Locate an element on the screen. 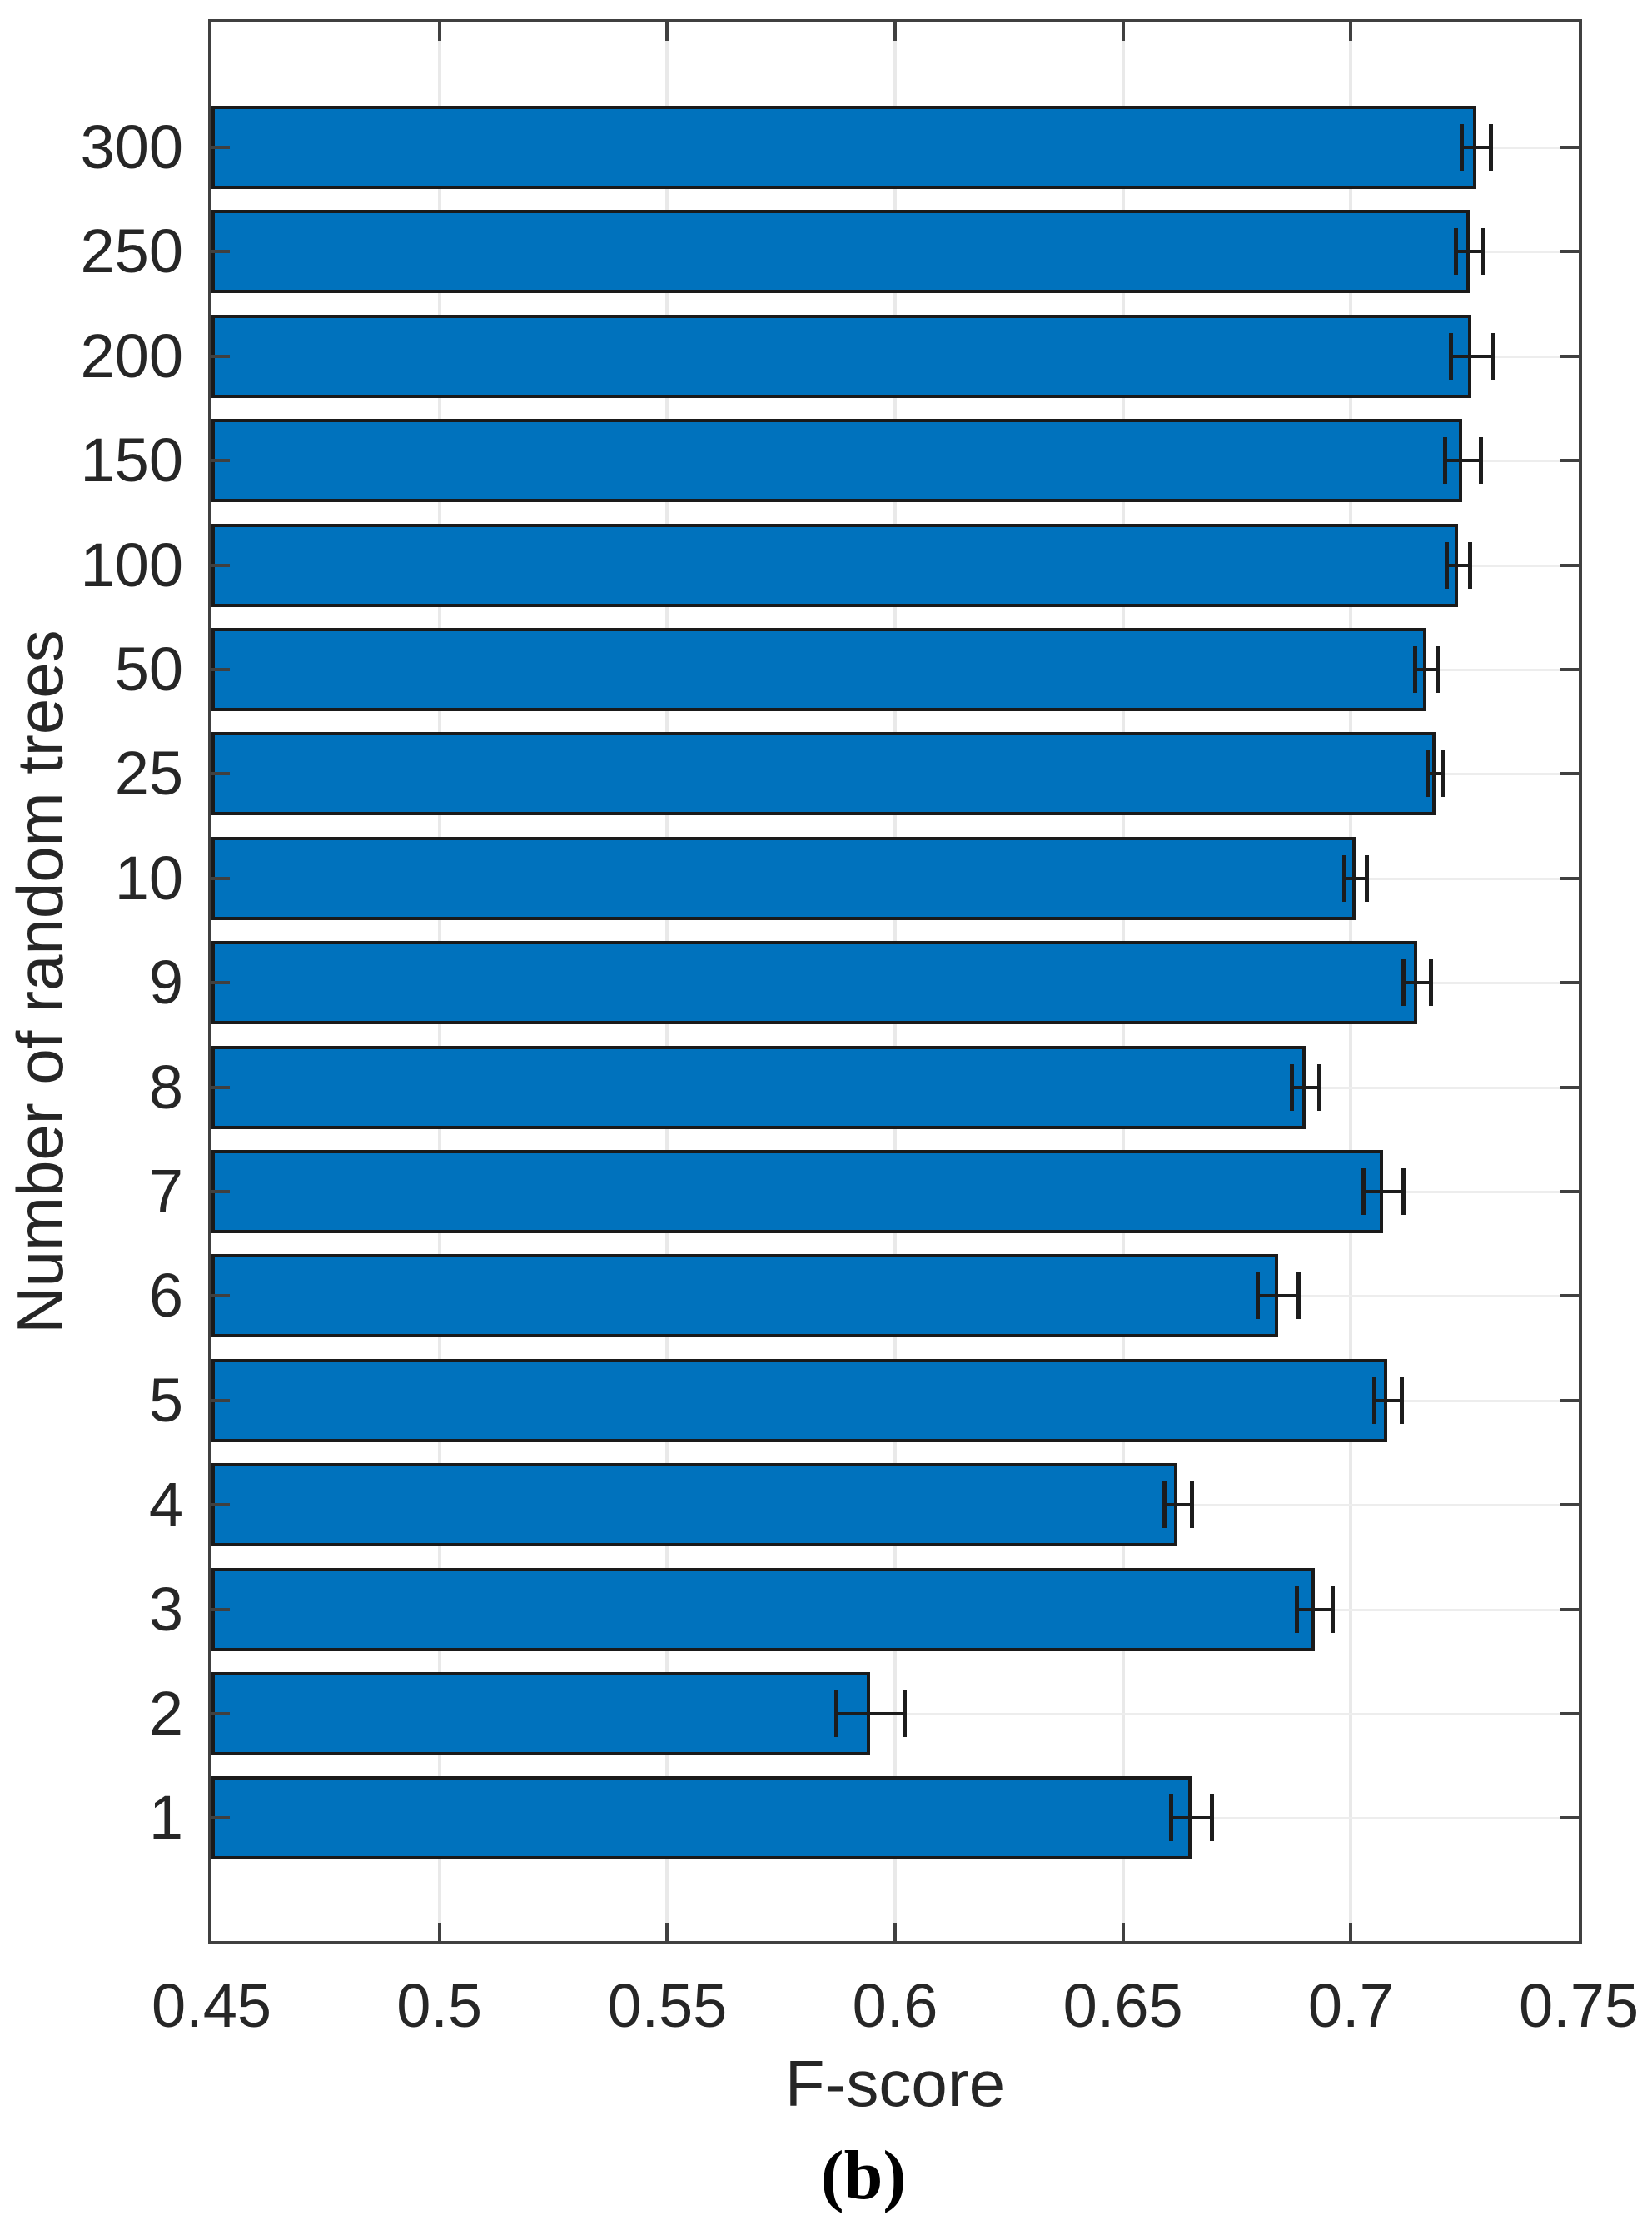  subfigure-caption: (b) is located at coordinates (863, 2175).